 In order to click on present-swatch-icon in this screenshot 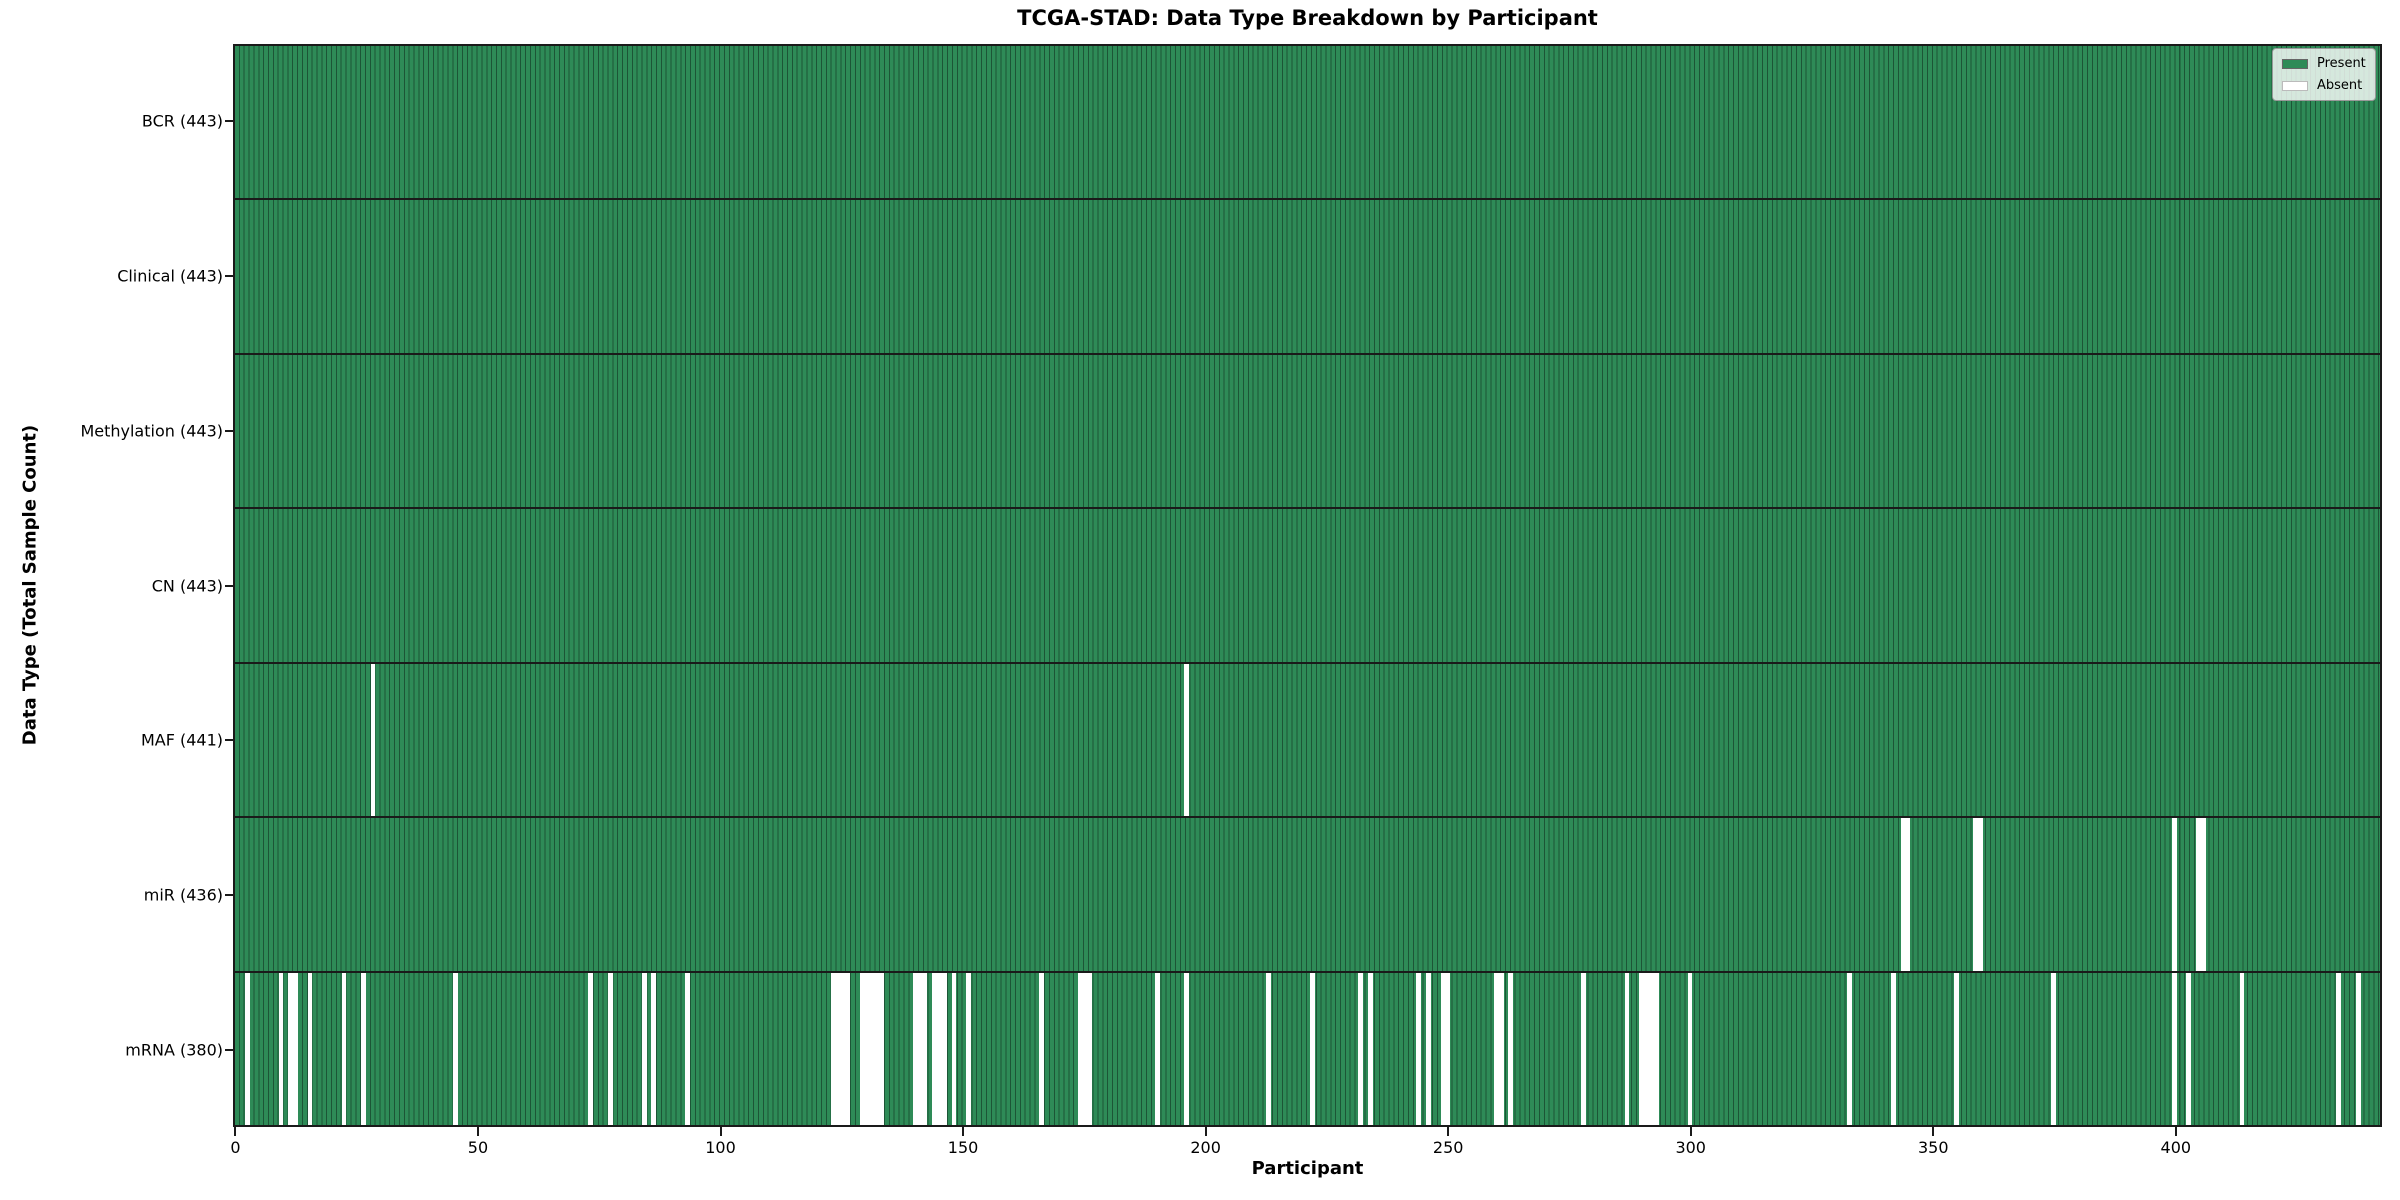, I will do `click(2295, 63)`.